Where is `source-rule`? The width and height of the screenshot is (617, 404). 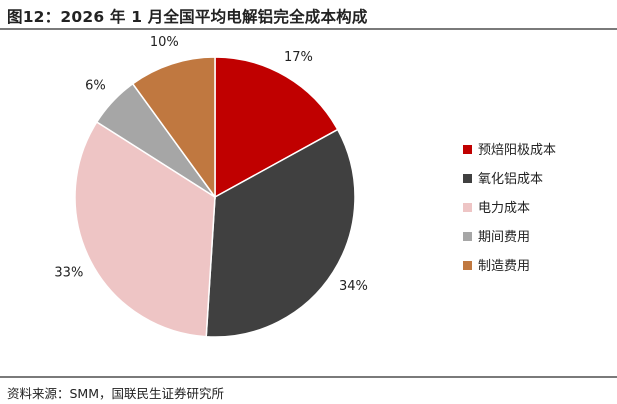 source-rule is located at coordinates (308, 377).